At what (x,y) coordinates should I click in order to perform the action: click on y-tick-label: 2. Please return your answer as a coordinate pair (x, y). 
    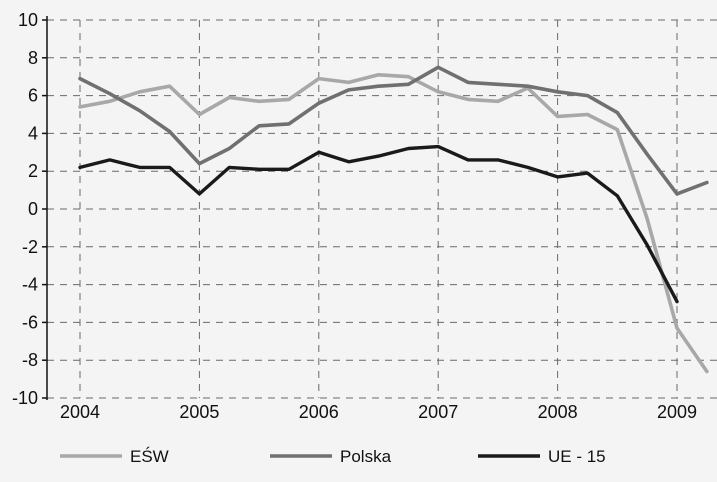
    Looking at the image, I should click on (33, 171).